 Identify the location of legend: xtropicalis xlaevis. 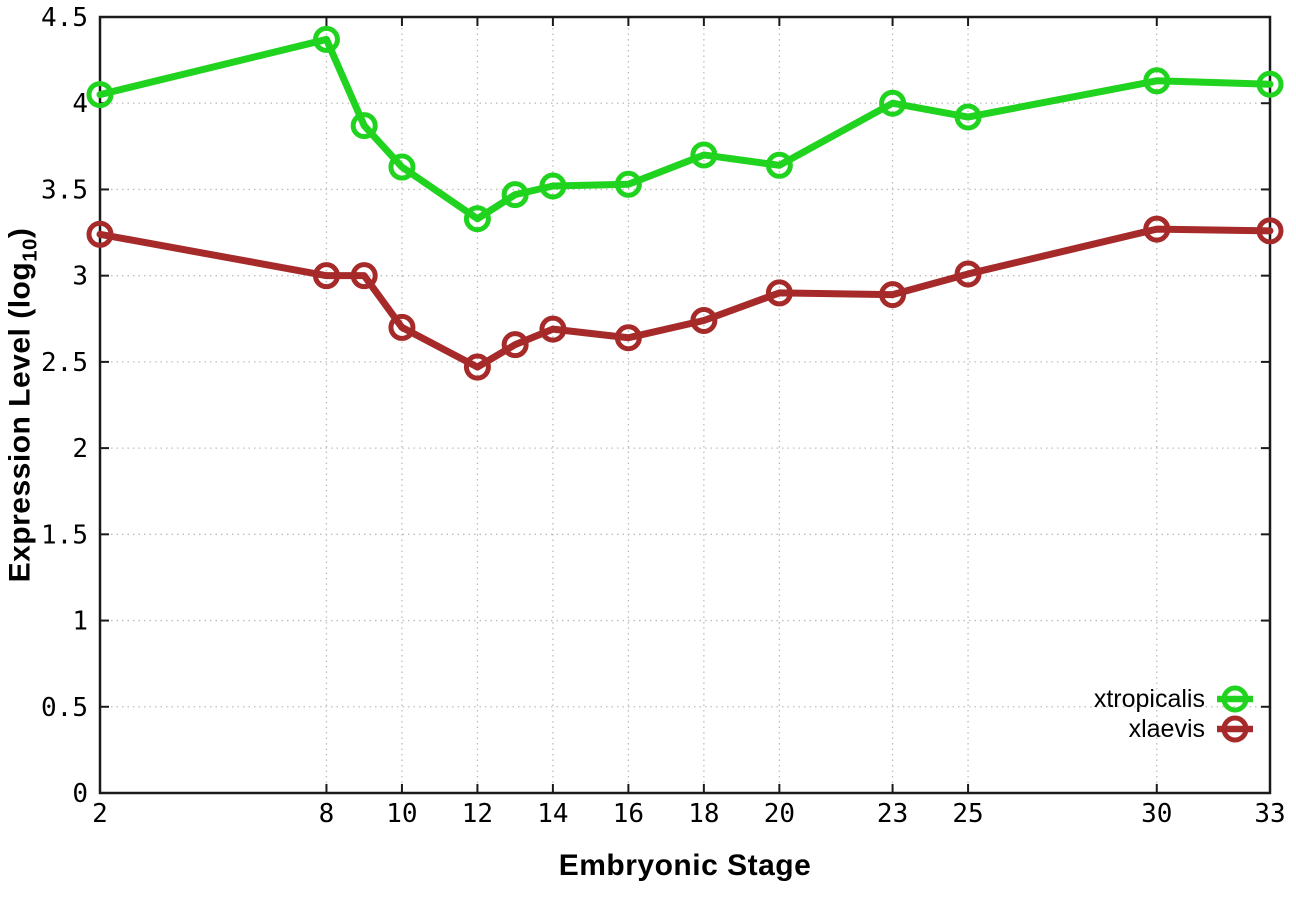
(1175, 714).